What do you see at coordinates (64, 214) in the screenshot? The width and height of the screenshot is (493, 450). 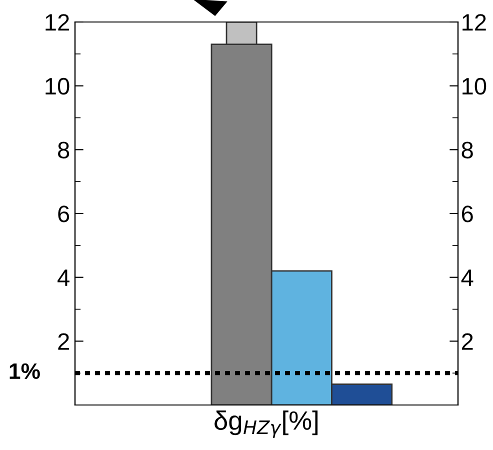 I see `y-tick-label: 6` at bounding box center [64, 214].